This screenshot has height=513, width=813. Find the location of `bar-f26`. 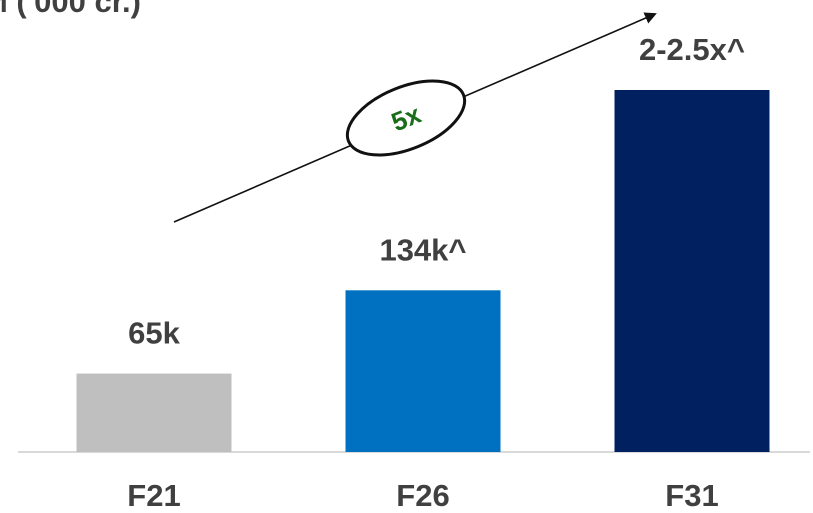

bar-f26 is located at coordinates (423, 371).